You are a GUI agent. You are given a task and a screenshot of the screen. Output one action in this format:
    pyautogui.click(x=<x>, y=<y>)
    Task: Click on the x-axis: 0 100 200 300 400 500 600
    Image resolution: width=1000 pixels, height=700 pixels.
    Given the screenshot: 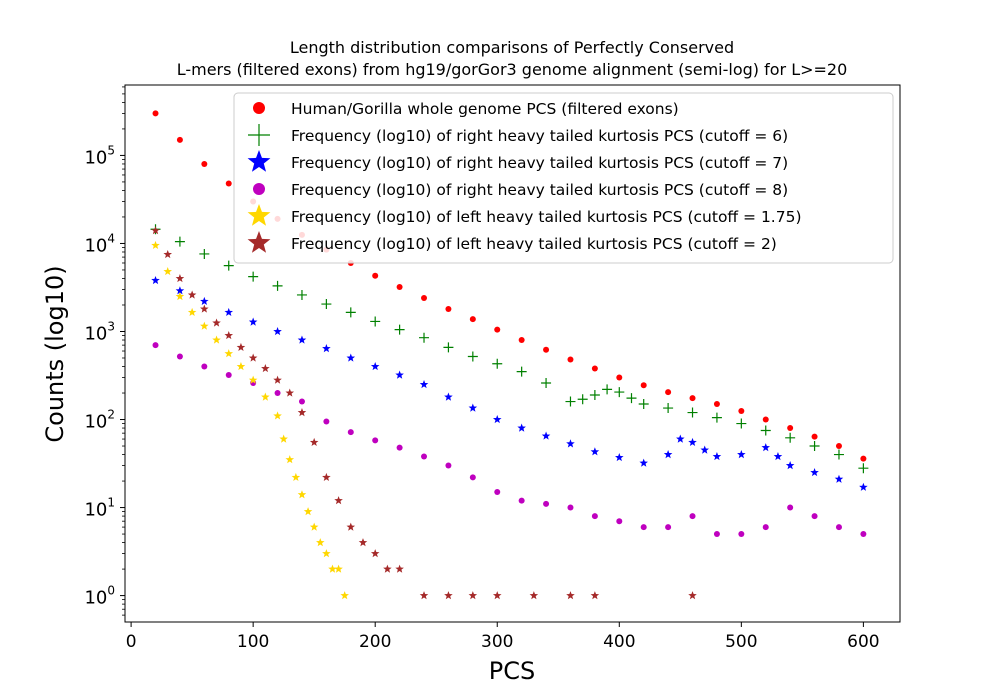 What is the action you would take?
    pyautogui.click(x=503, y=637)
    